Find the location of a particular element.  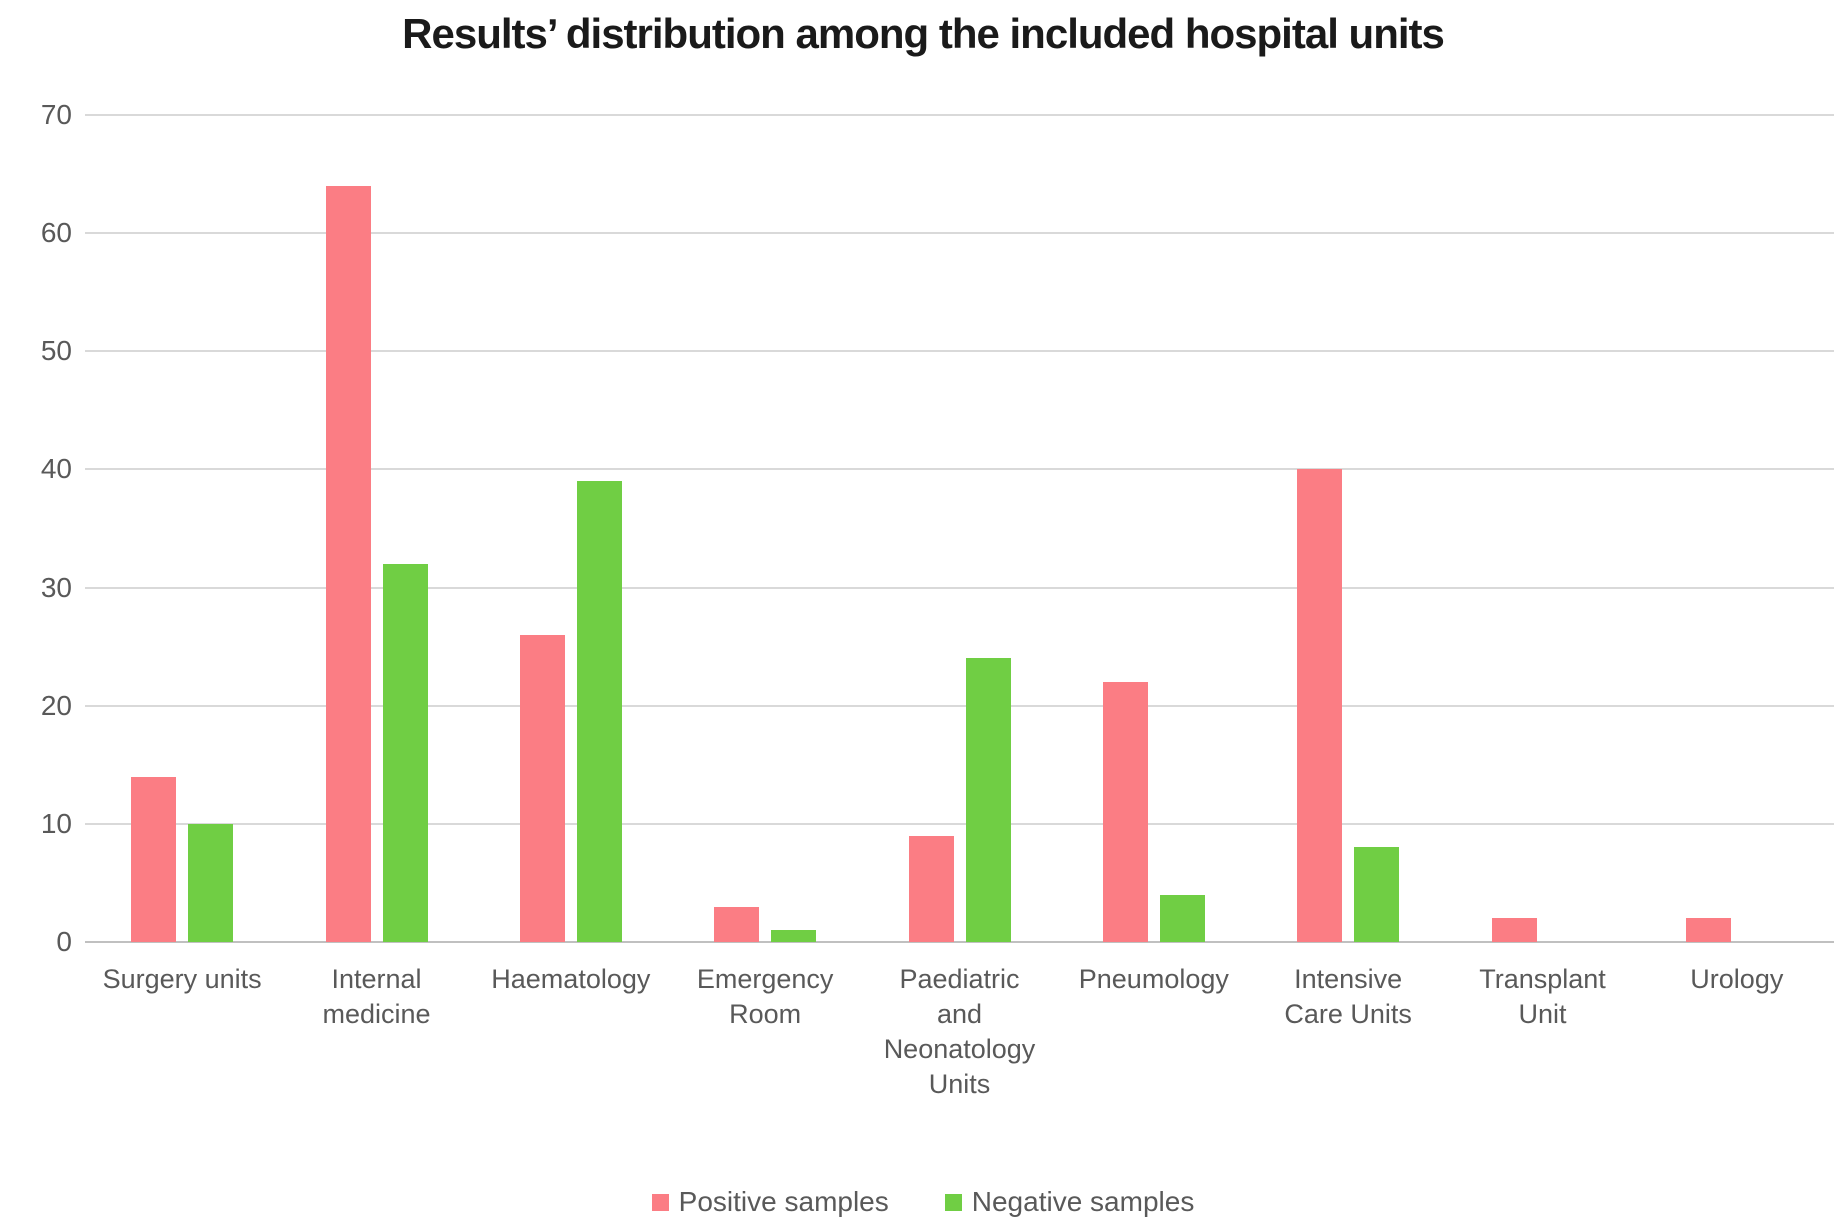

bar-positive-transplant-unit is located at coordinates (1514, 930).